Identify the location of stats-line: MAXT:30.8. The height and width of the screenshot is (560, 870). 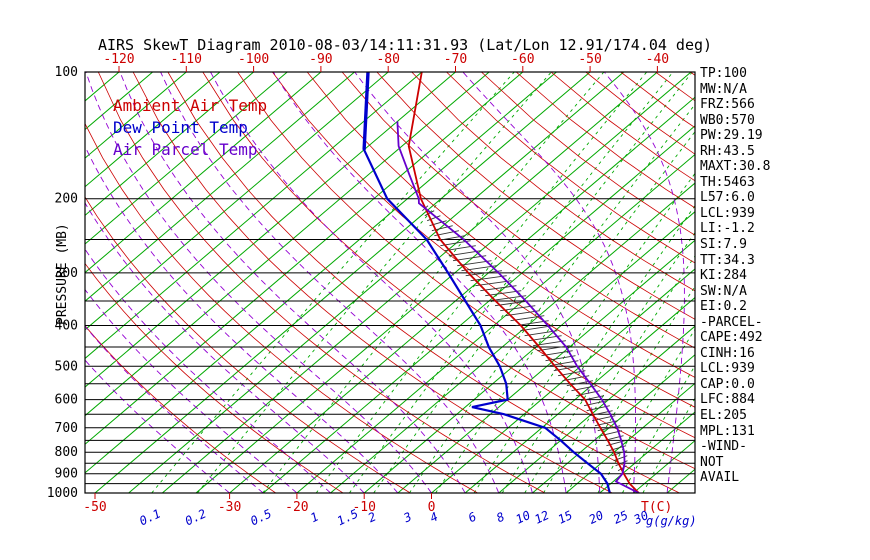
(735, 167).